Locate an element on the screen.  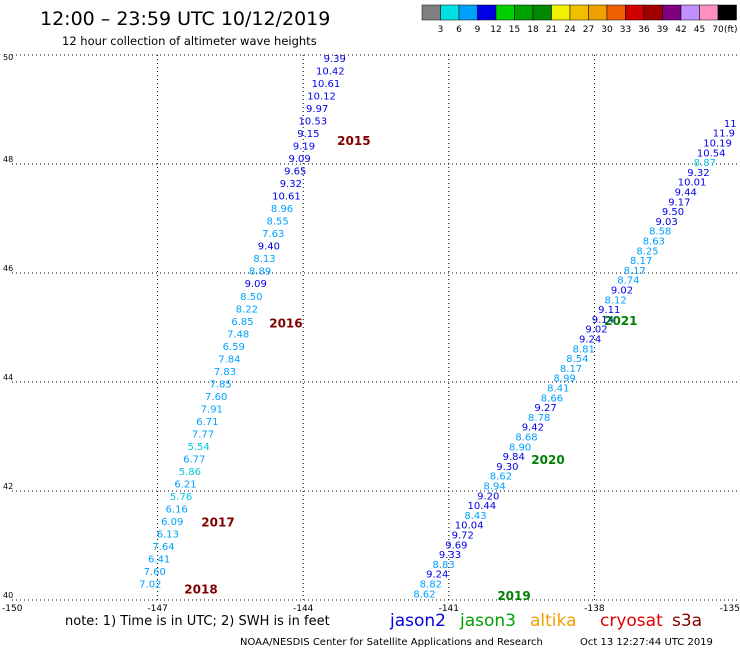
wave-height-label: 9.39 is located at coordinates (335, 59).